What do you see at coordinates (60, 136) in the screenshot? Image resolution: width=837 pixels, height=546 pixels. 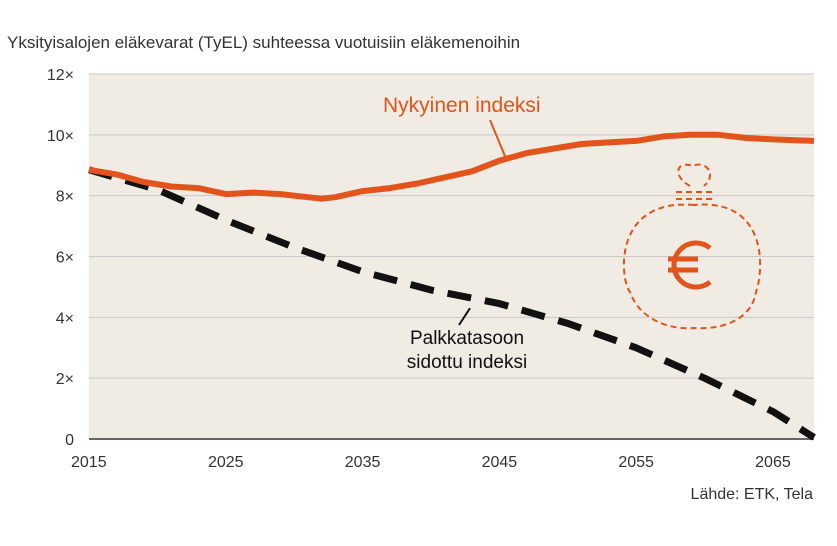 I see `y-tick-label: 10×` at bounding box center [60, 136].